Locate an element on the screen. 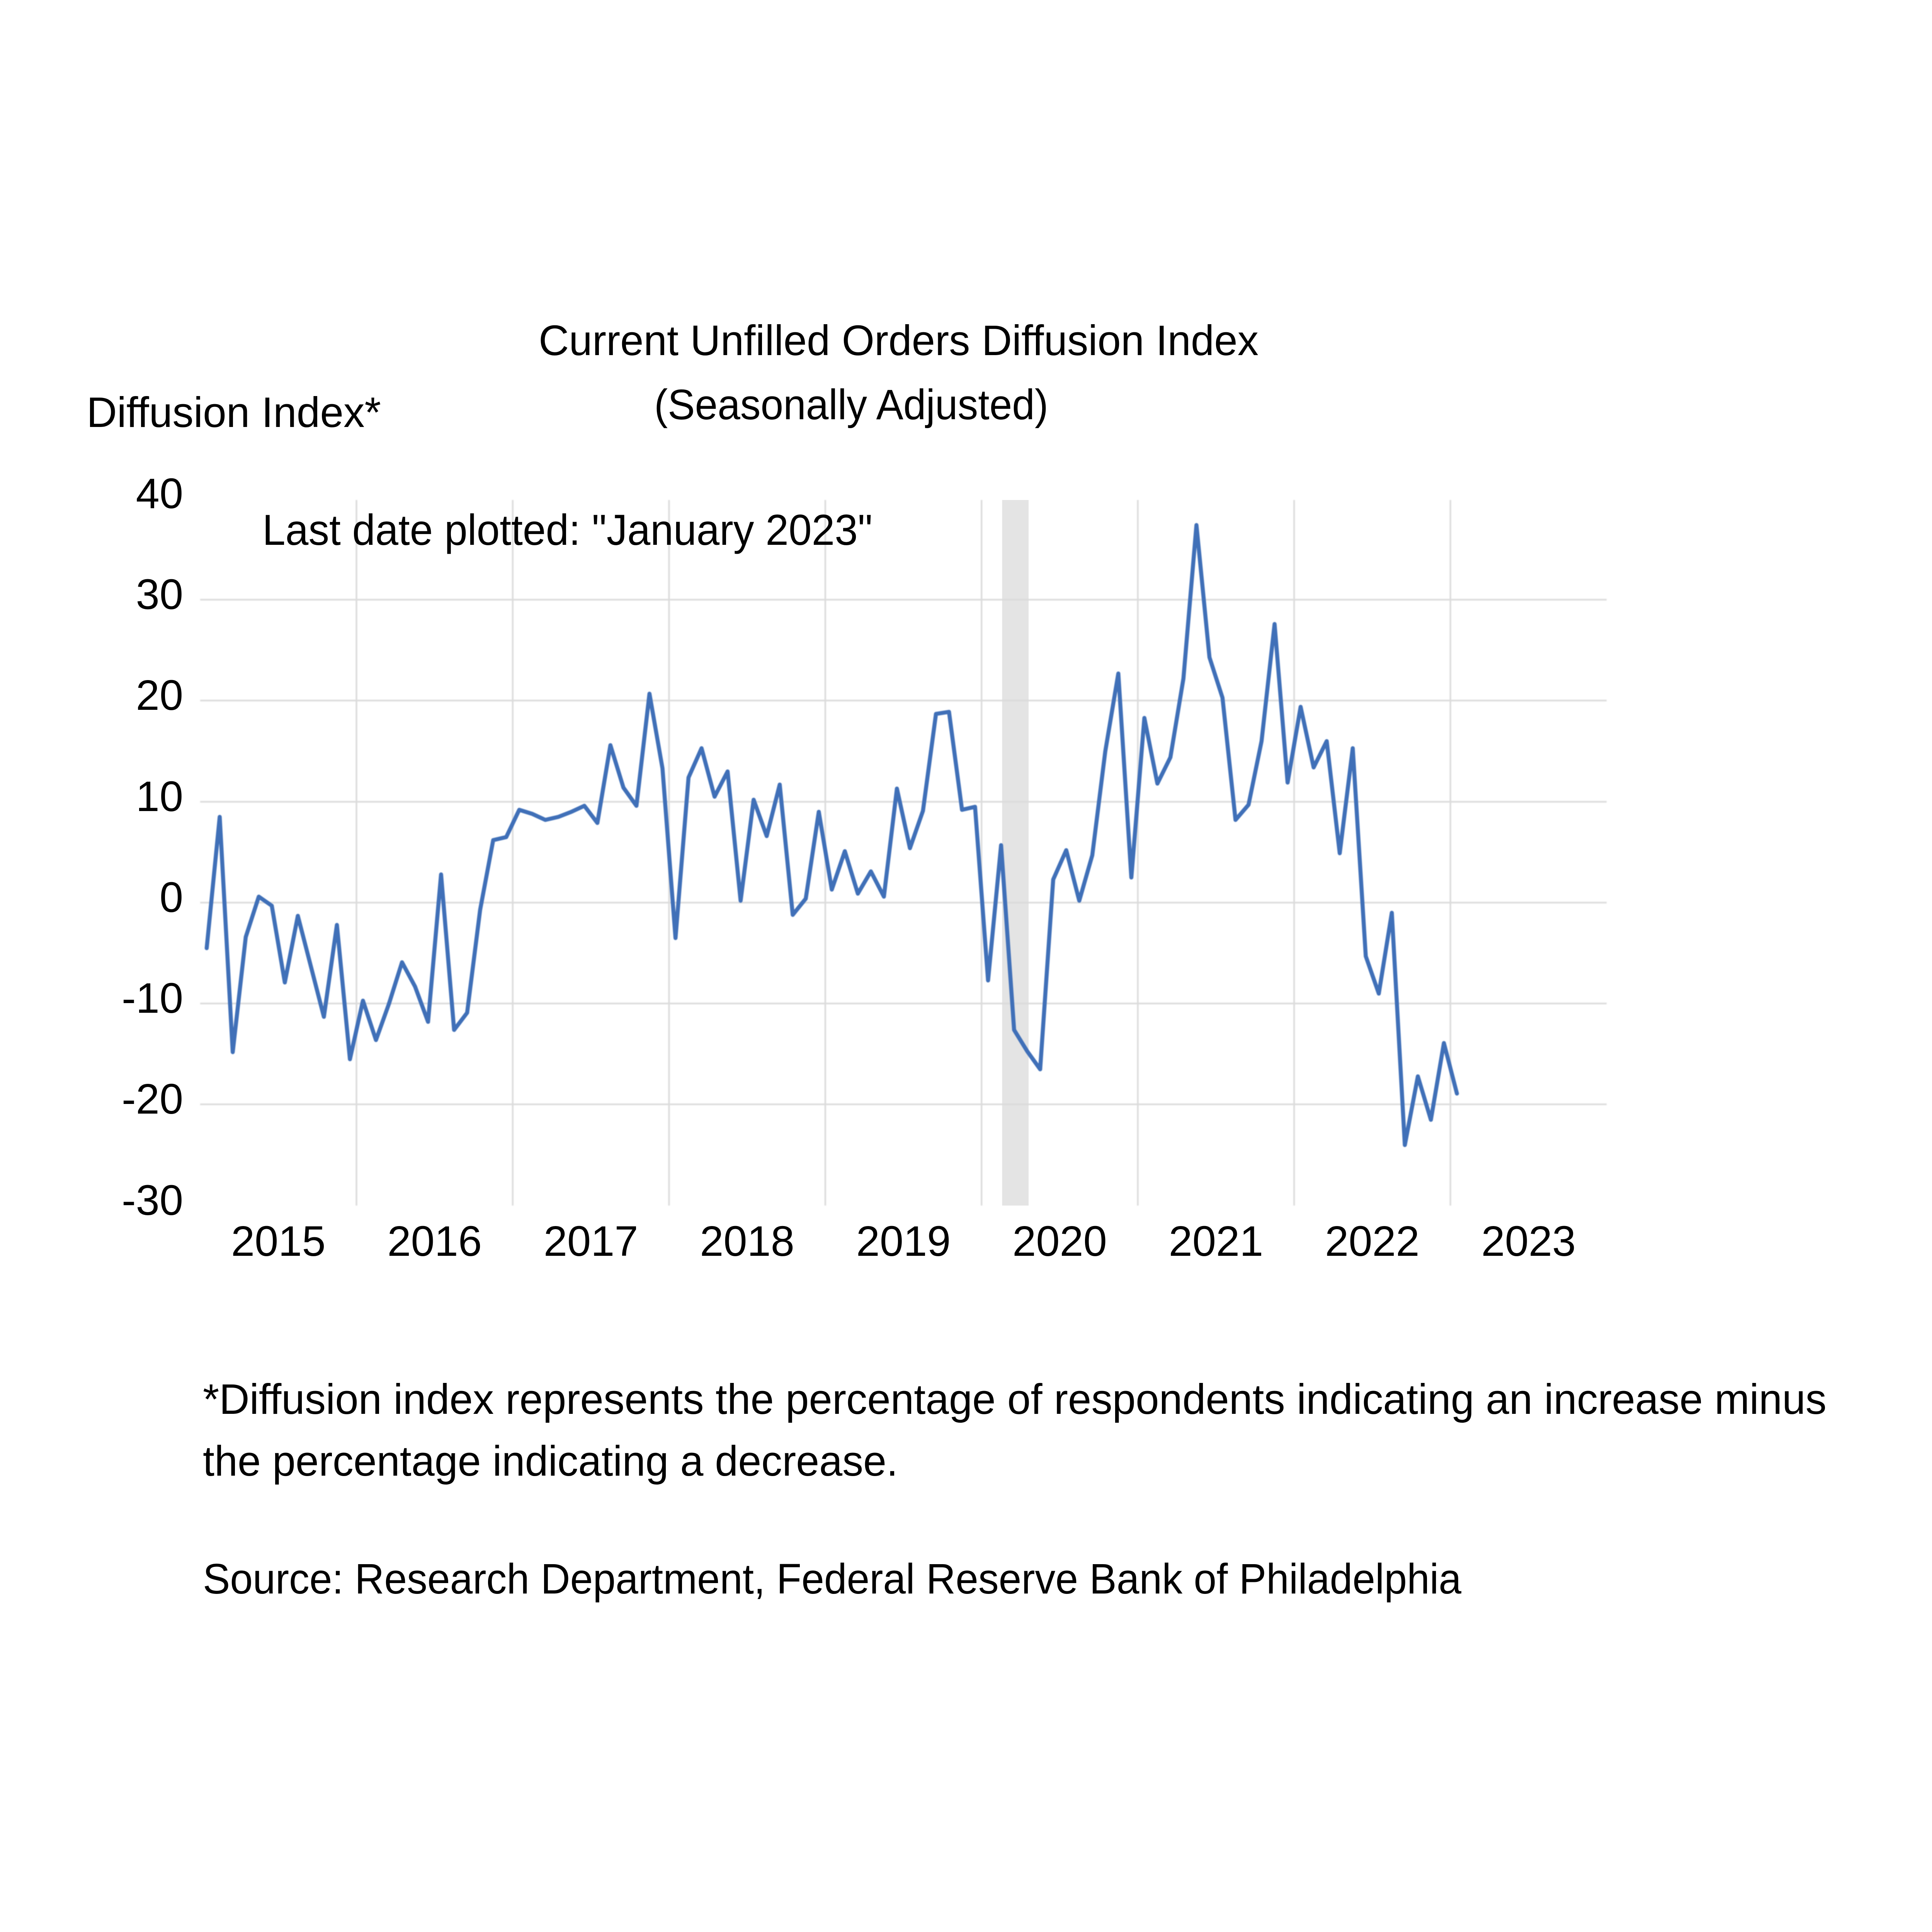 This screenshot has width=1932, height=1932. svg-text: 2019 is located at coordinates (904, 1241).